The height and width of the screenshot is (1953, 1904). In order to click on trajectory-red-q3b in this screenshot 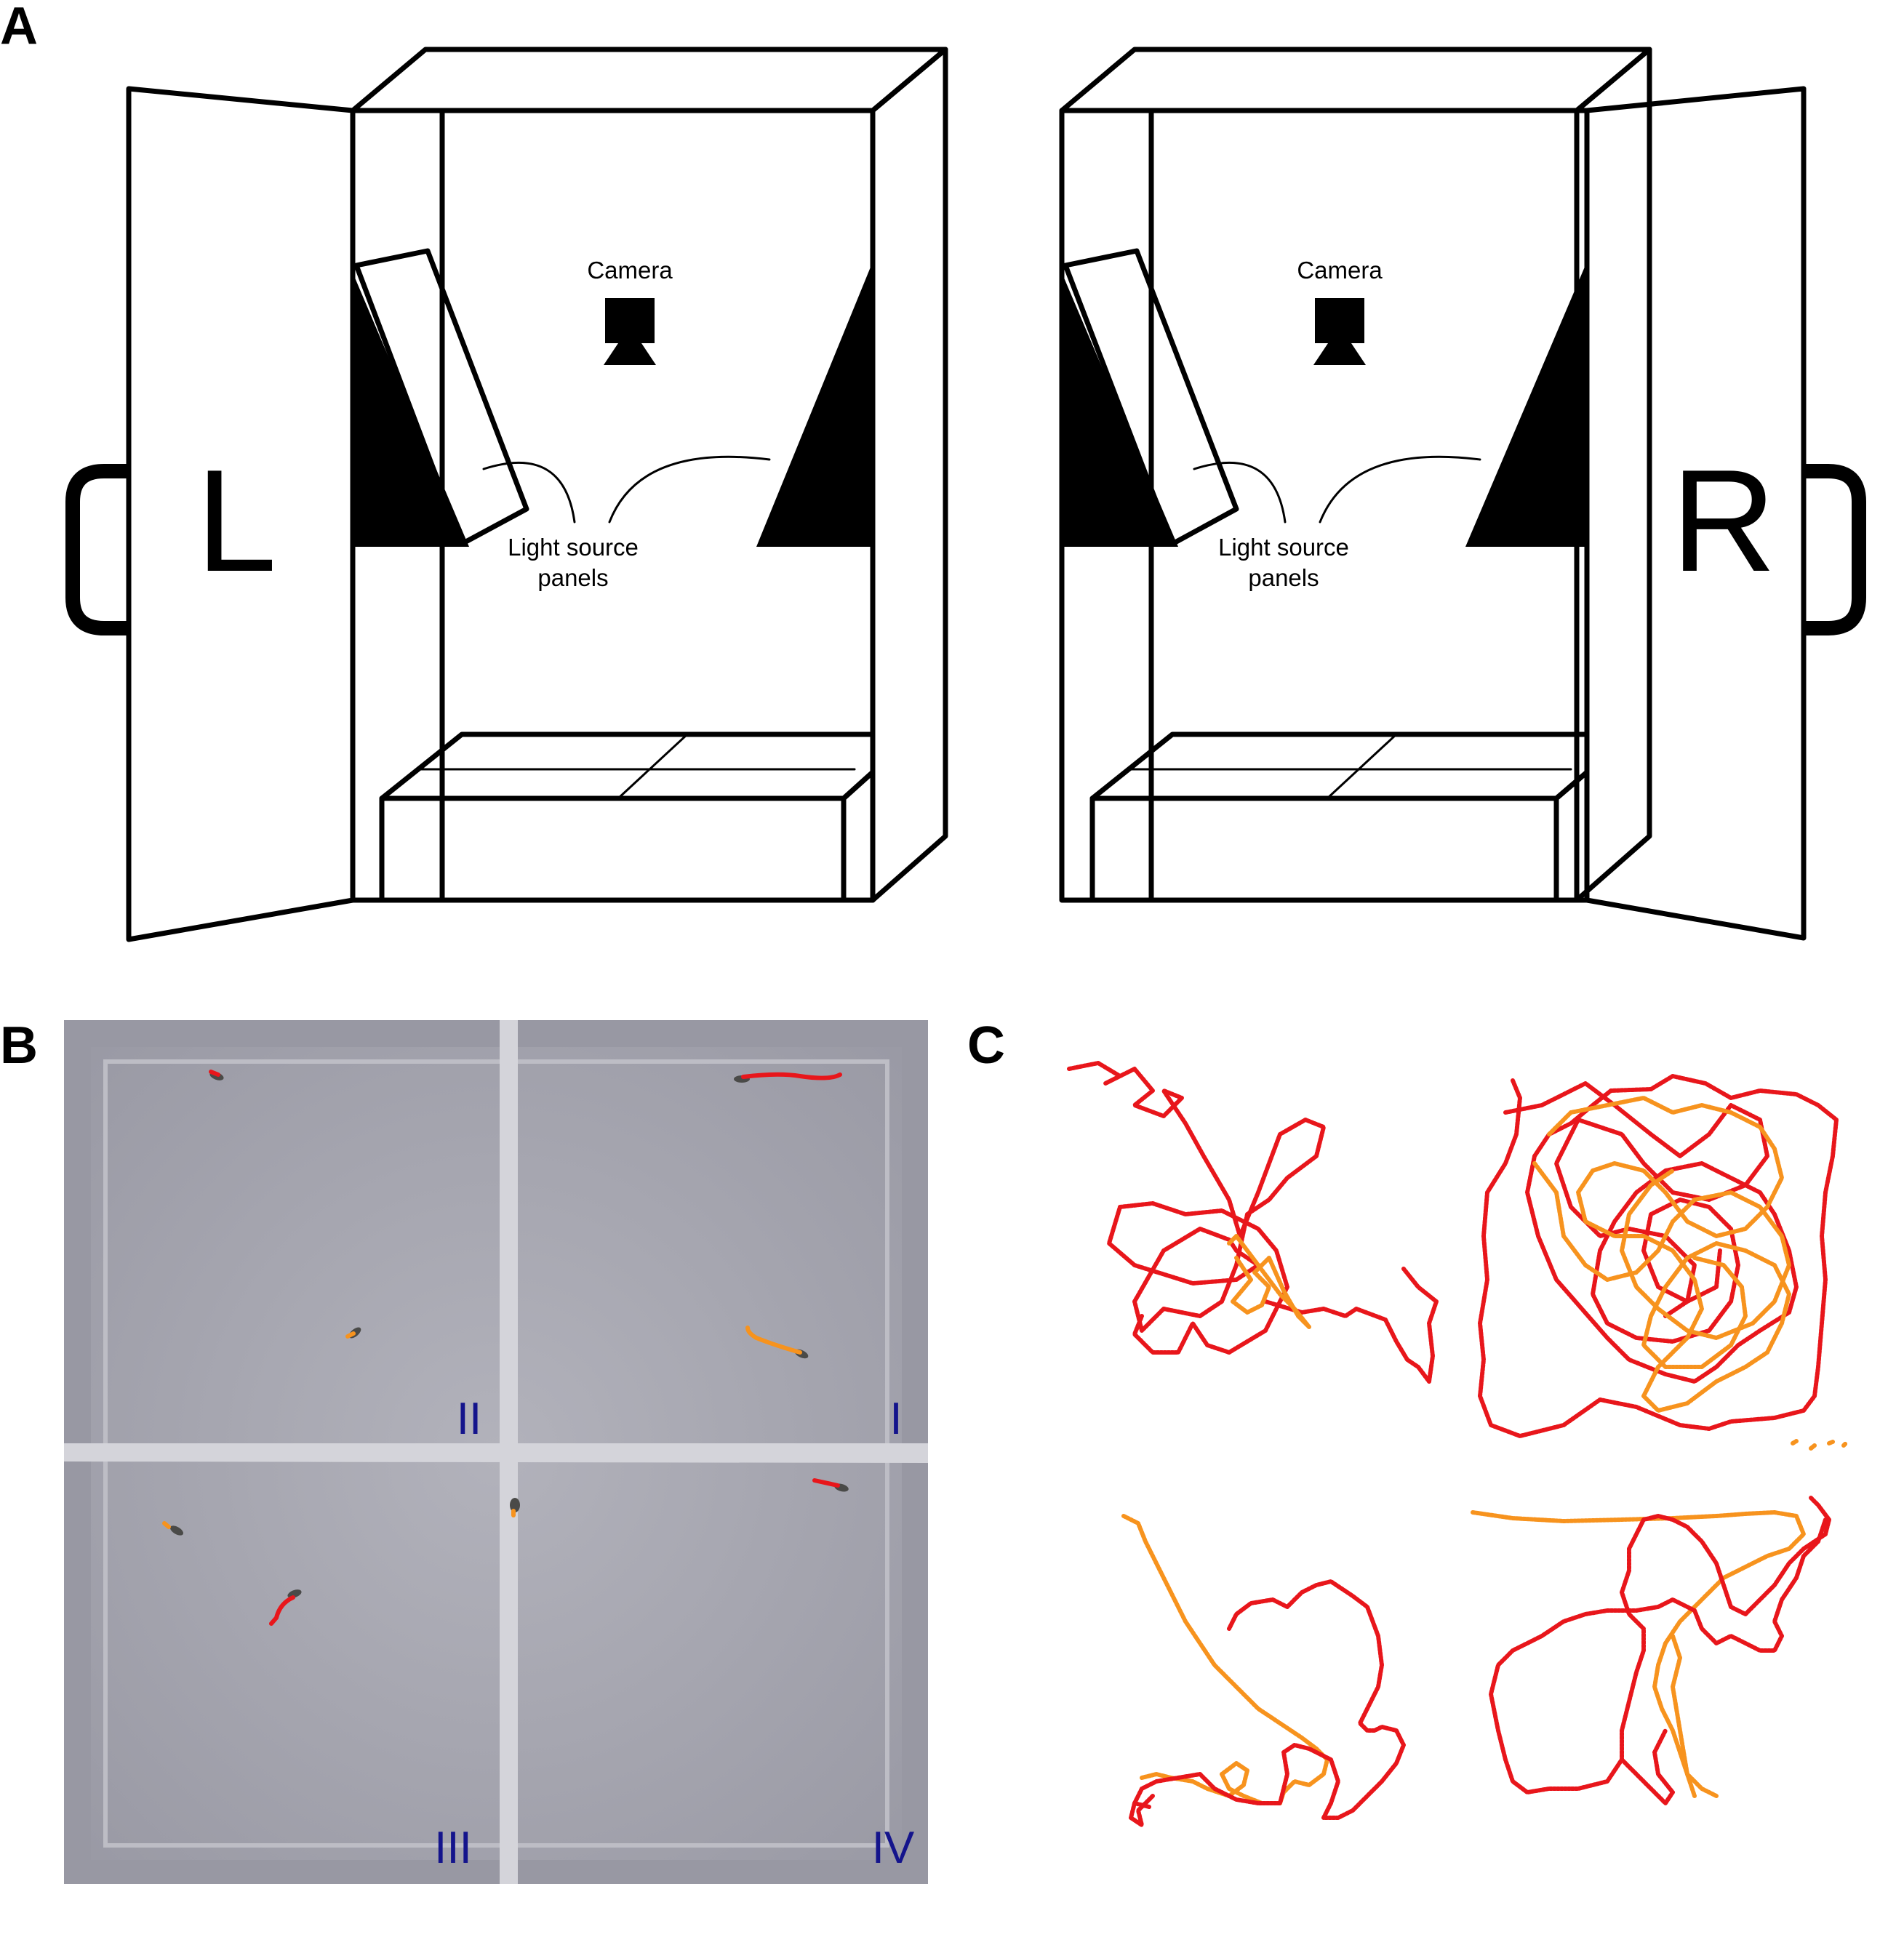, I will do `click(1142, 1810)`.